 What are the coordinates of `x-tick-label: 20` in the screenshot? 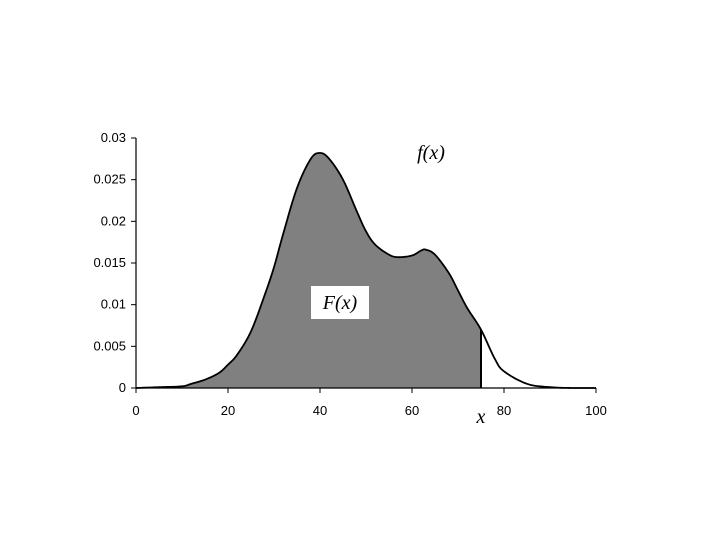 It's located at (228, 410).